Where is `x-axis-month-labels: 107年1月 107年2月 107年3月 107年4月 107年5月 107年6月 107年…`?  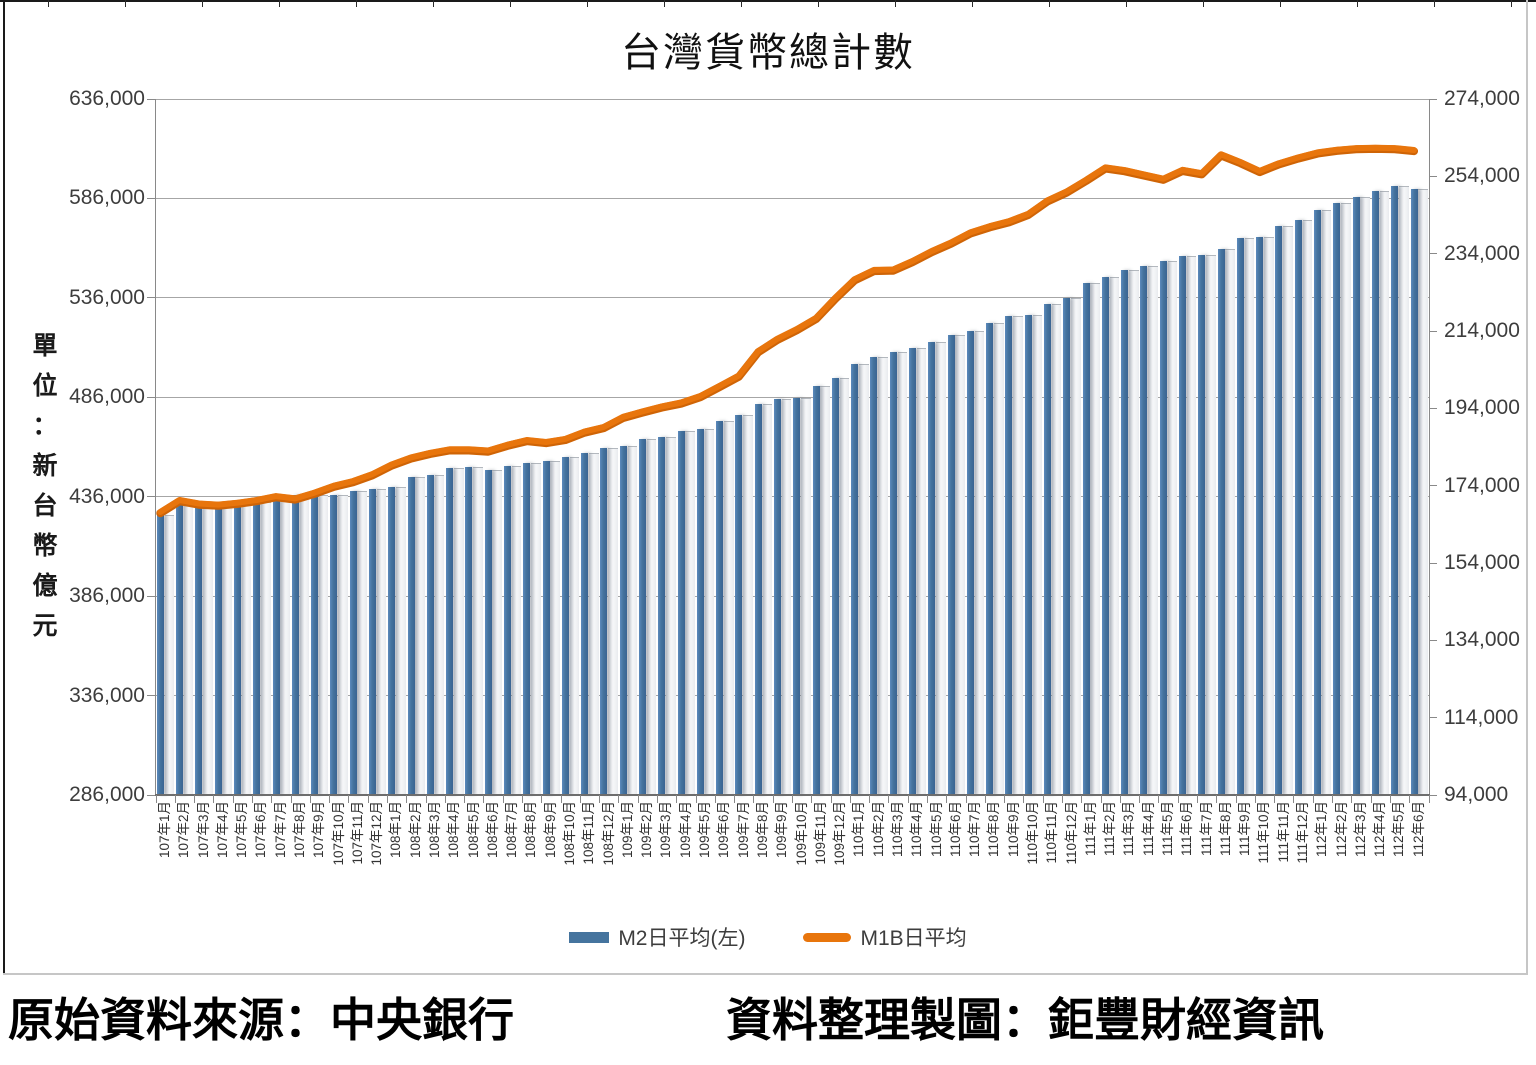 x-axis-month-labels: 107年1月 107年2月 107年3月 107年4月 107年5月 107年6月 107年… is located at coordinates (791, 858).